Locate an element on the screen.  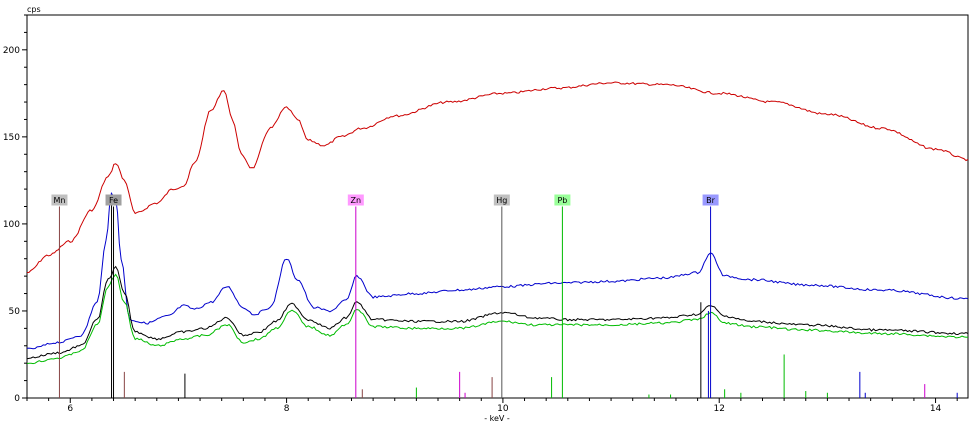
element-marker-hg: Hg is located at coordinates (501, 296).